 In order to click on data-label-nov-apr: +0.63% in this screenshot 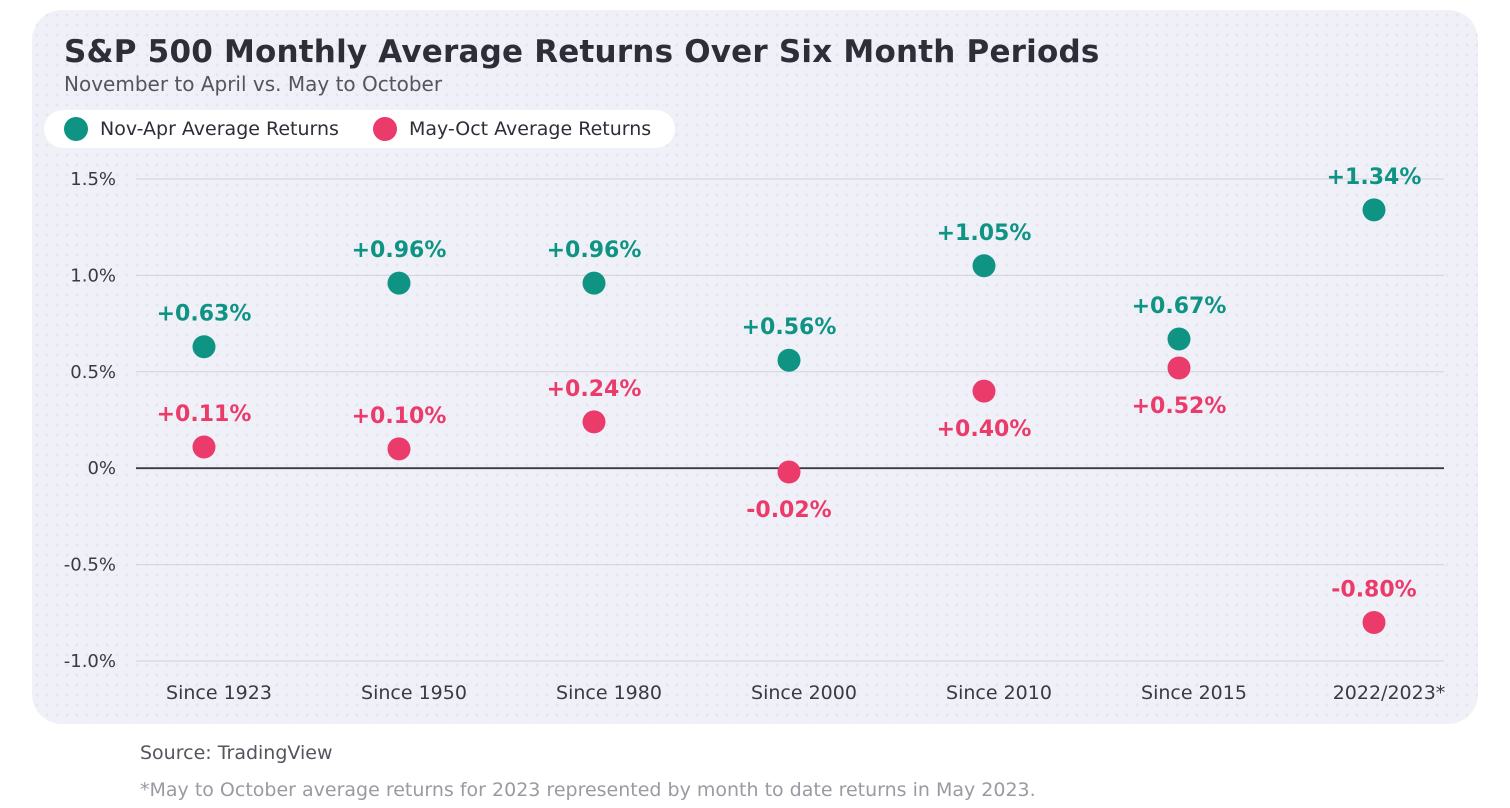, I will do `click(204, 314)`.